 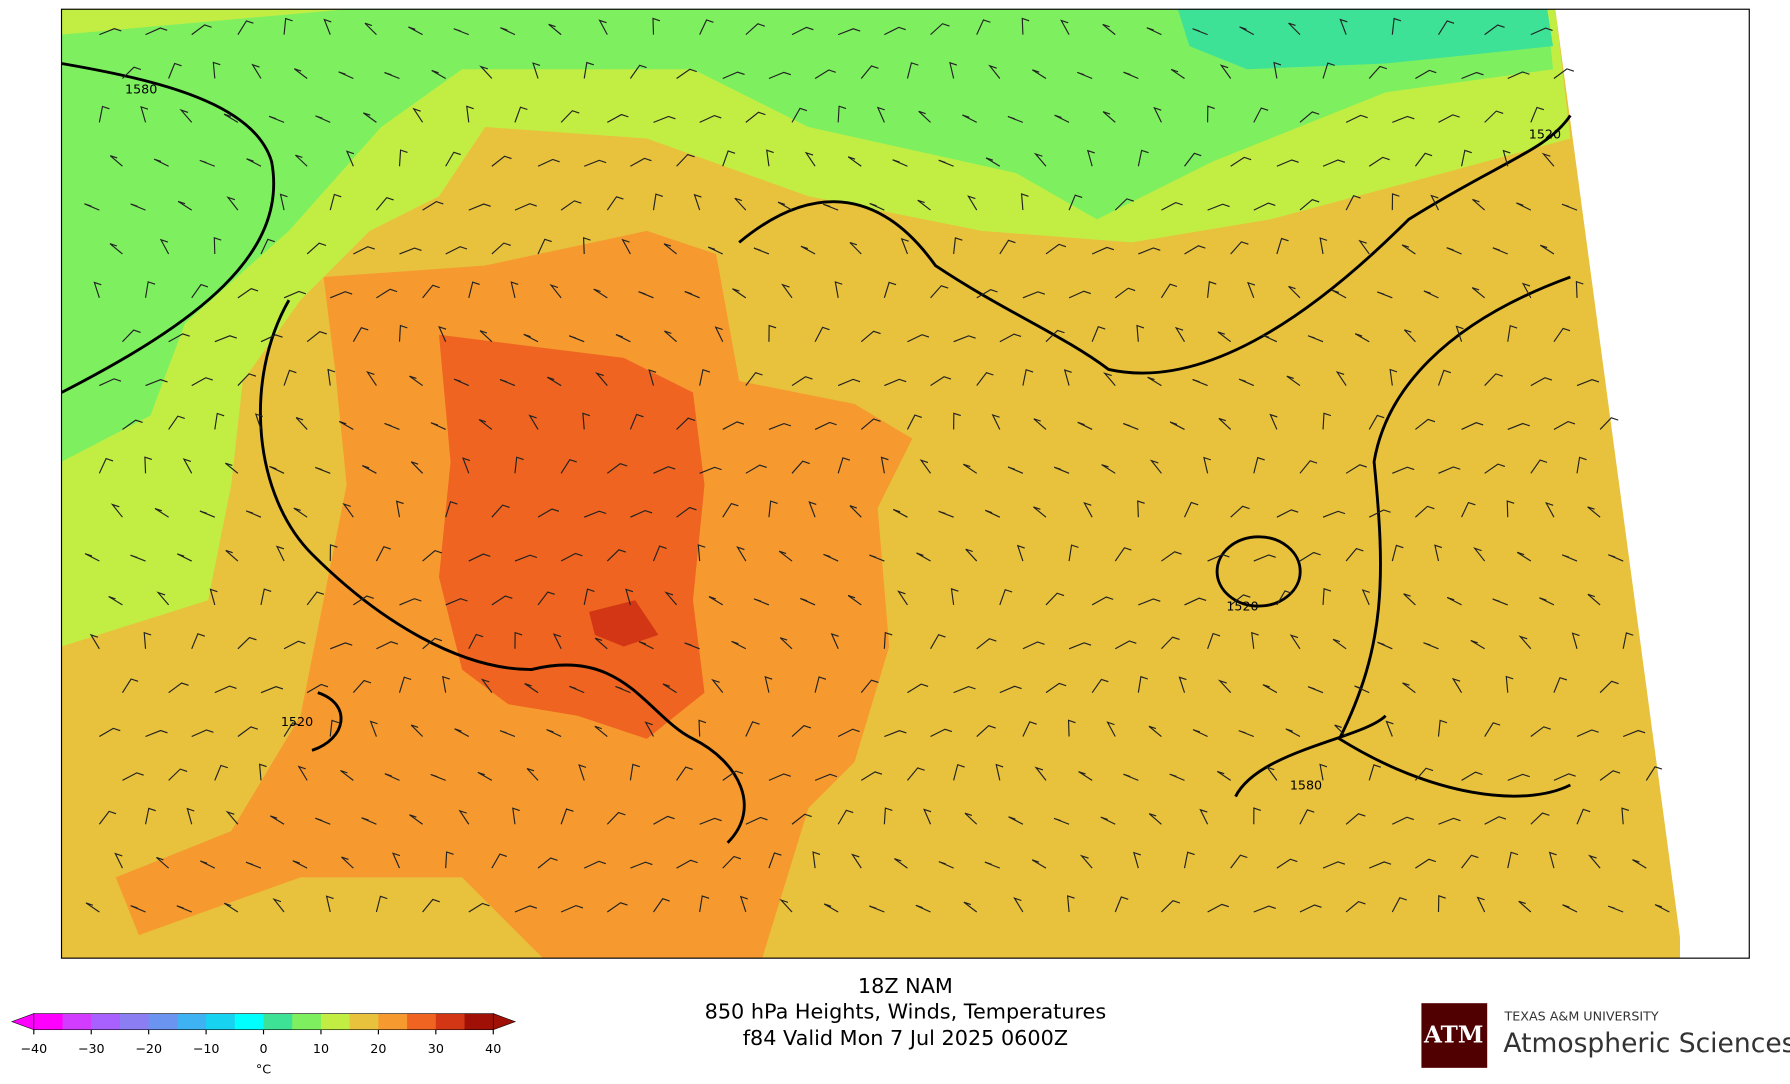 What do you see at coordinates (504, 1022) in the screenshot?
I see `colorbar-high-extend` at bounding box center [504, 1022].